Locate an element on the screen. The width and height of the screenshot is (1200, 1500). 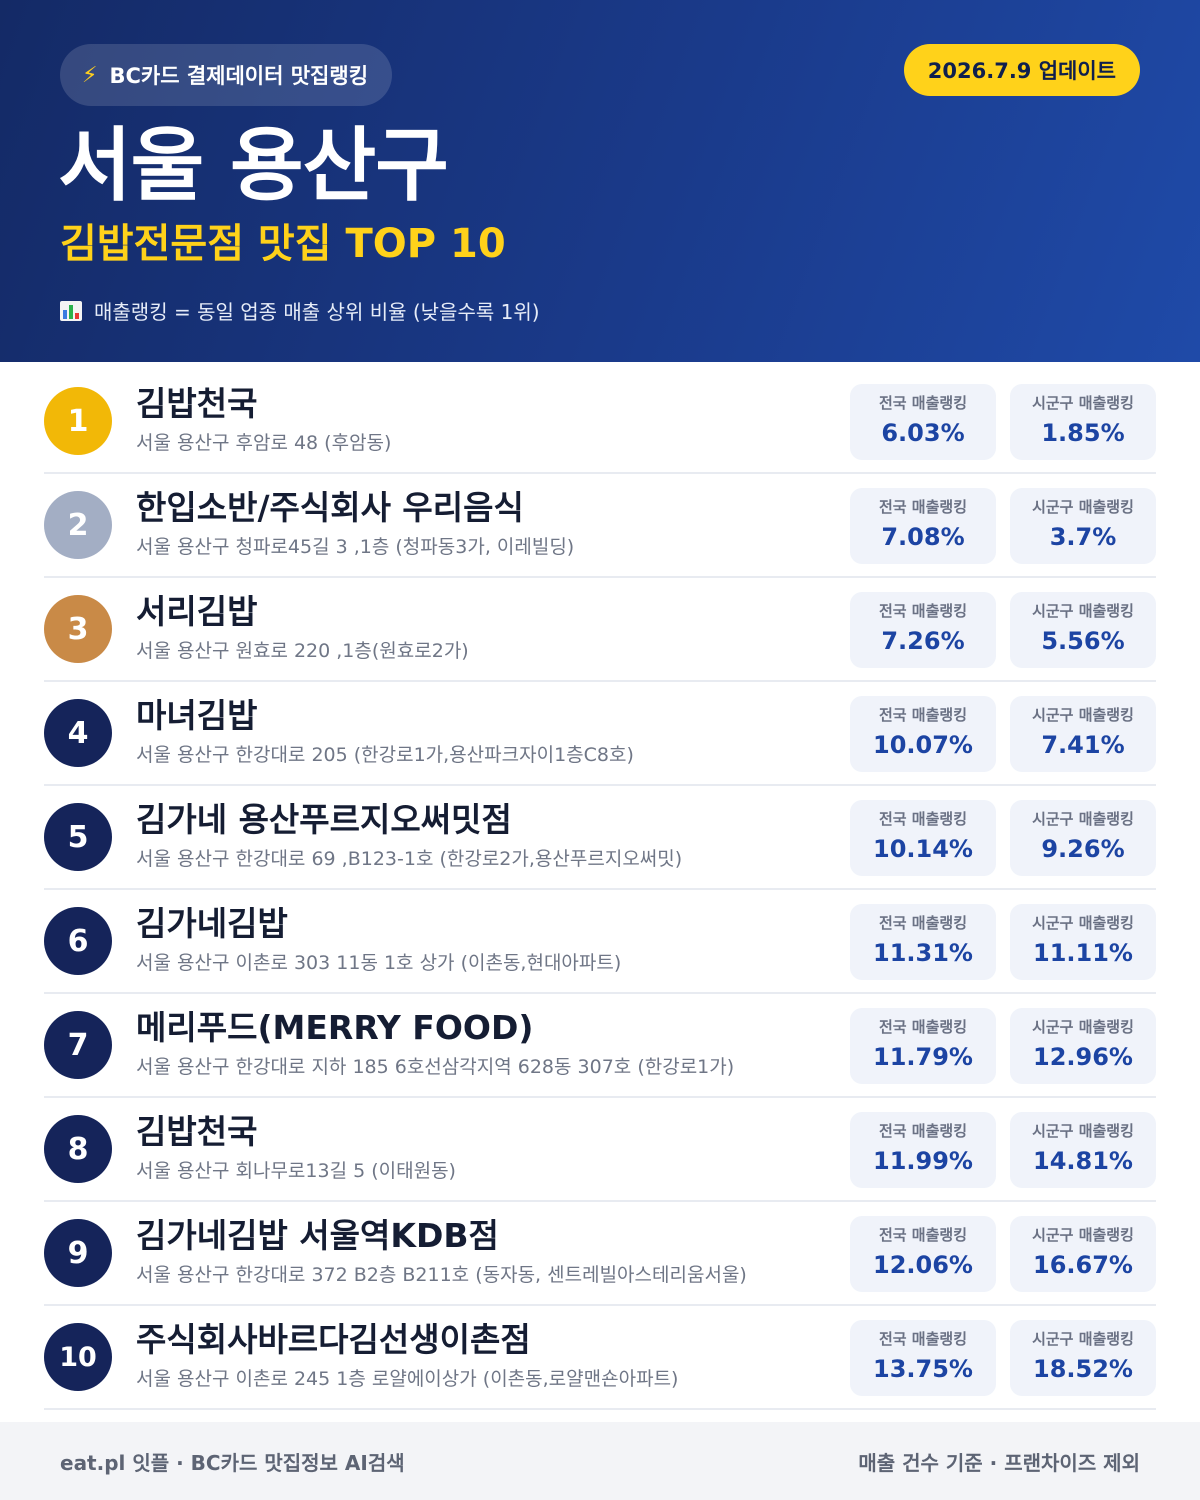
source-label: BC카드 결제데이터 맛집랭킹 is located at coordinates (239, 76).